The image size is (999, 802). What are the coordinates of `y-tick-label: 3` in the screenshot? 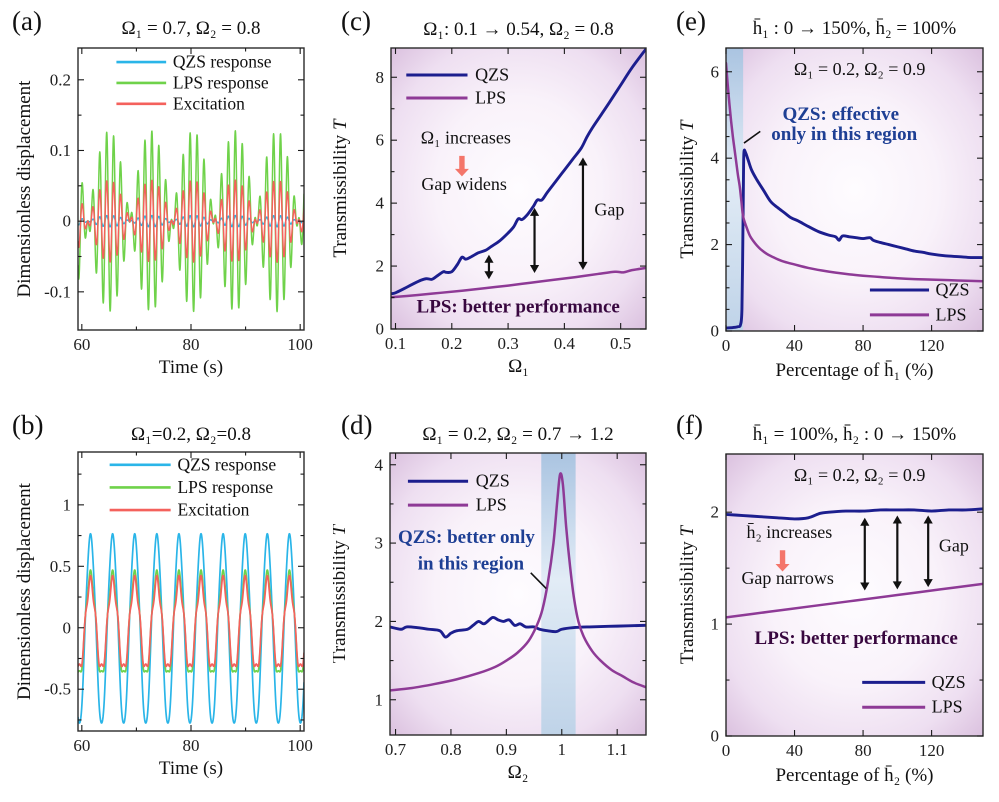 It's located at (379, 543).